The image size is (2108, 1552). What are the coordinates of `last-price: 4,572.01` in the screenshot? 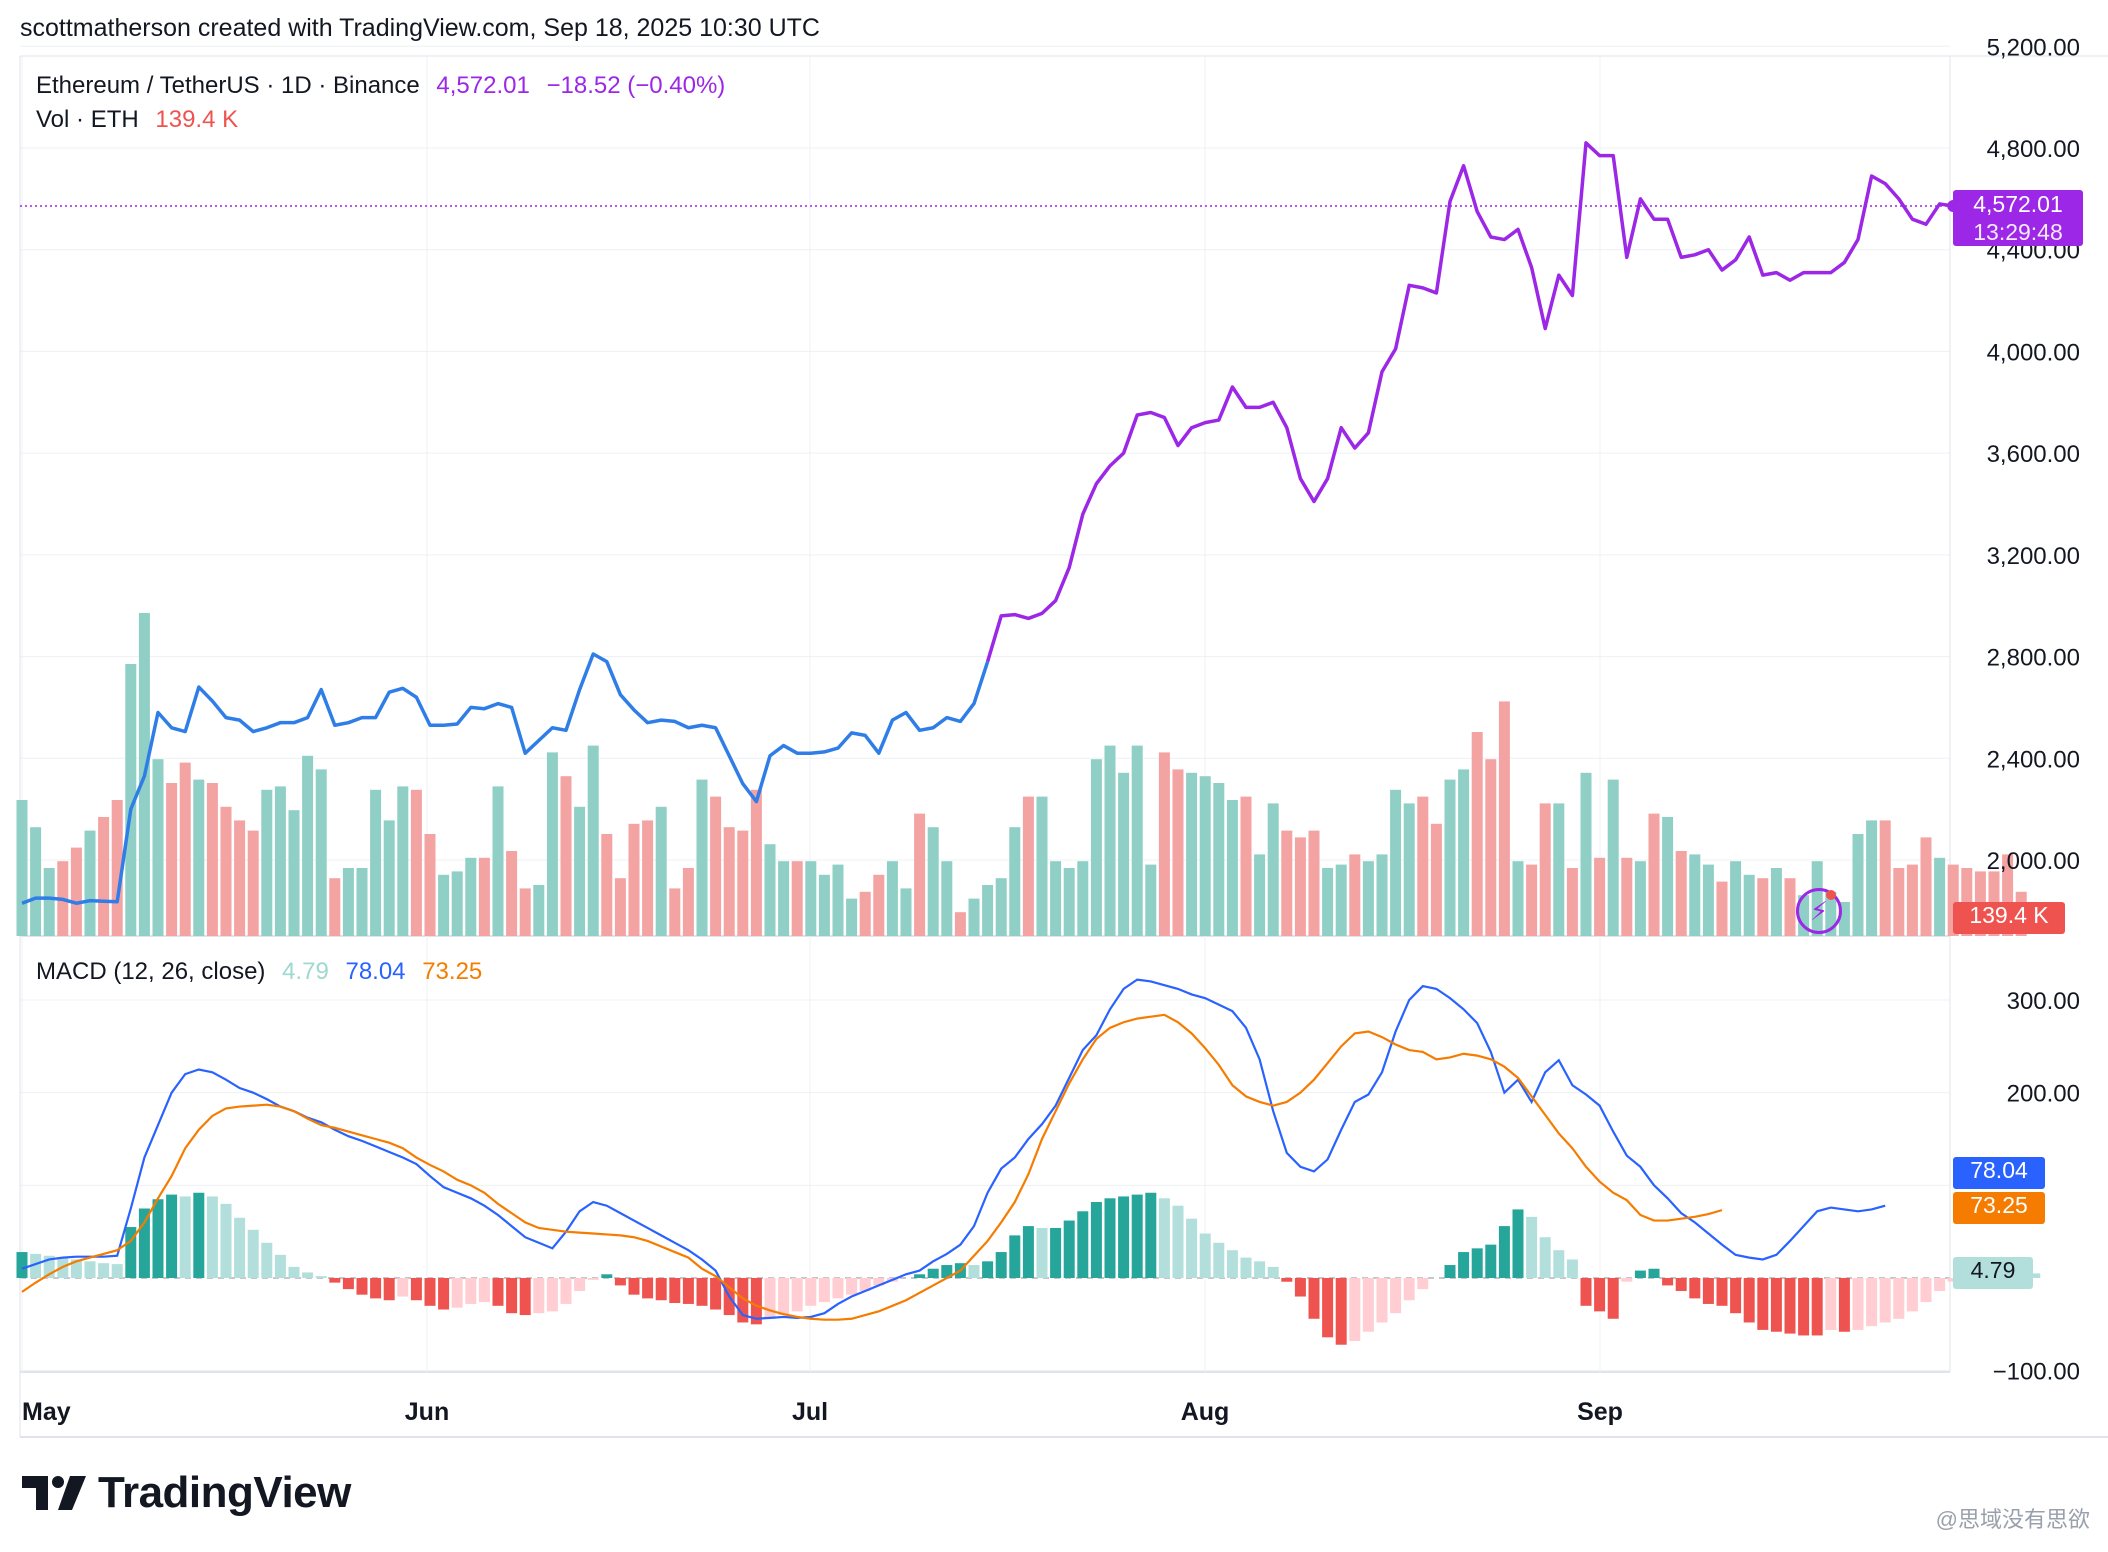 It's located at (483, 85).